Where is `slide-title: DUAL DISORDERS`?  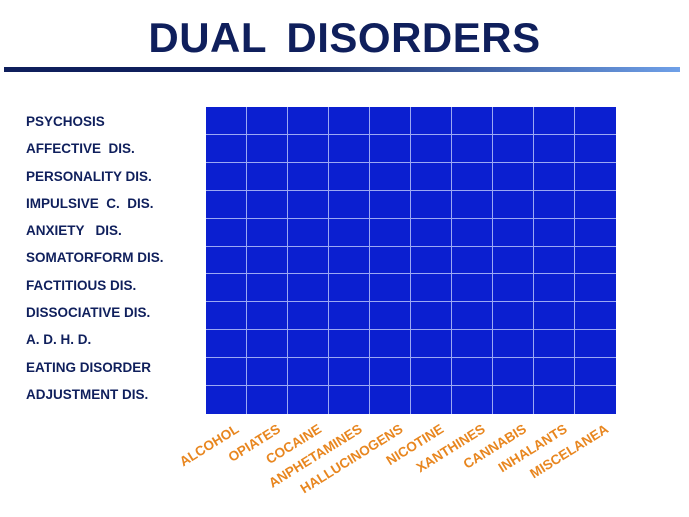
slide-title: DUAL DISORDERS is located at coordinates (344, 37).